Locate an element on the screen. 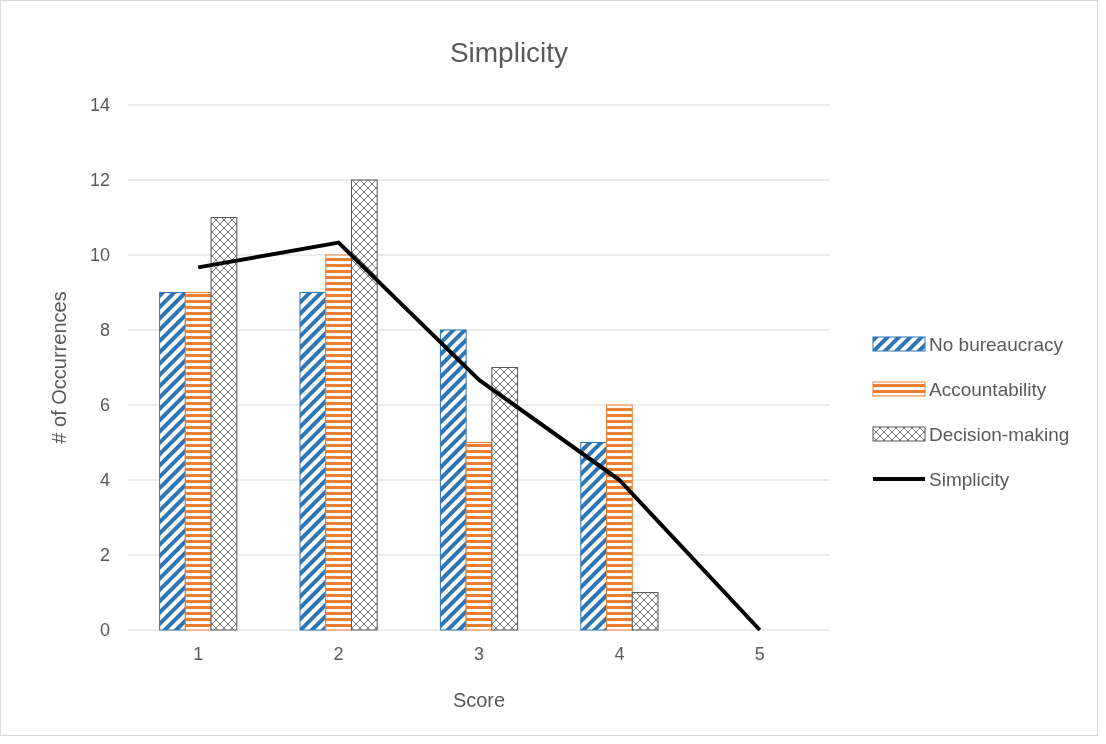 Image resolution: width=1106 pixels, height=744 pixels. legend-label: No bureaucracy is located at coordinates (996, 344).